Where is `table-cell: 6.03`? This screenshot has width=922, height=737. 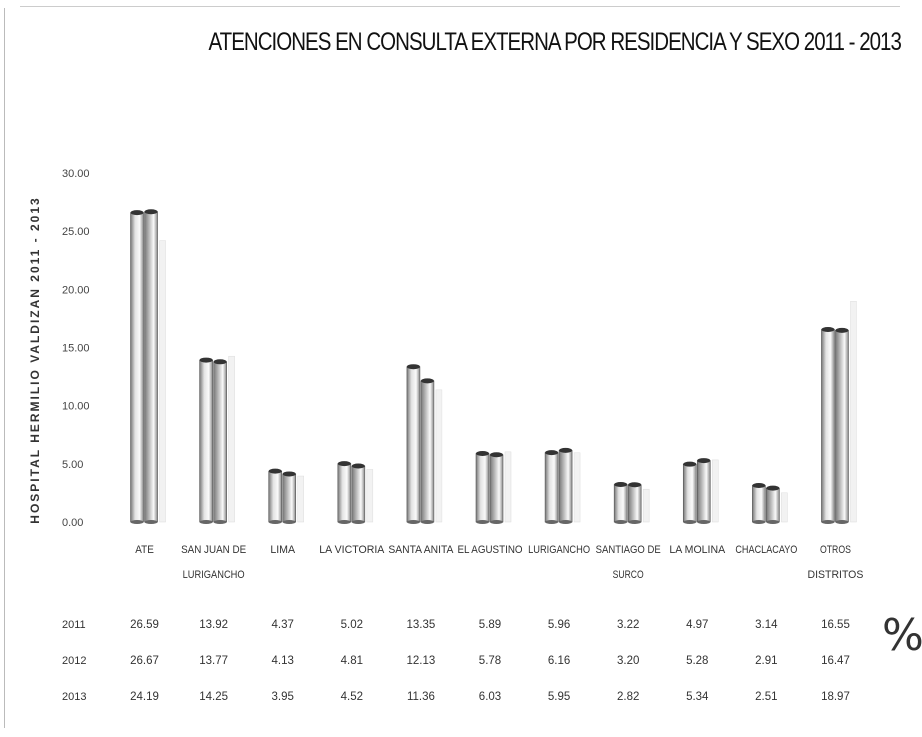 table-cell: 6.03 is located at coordinates (490, 697).